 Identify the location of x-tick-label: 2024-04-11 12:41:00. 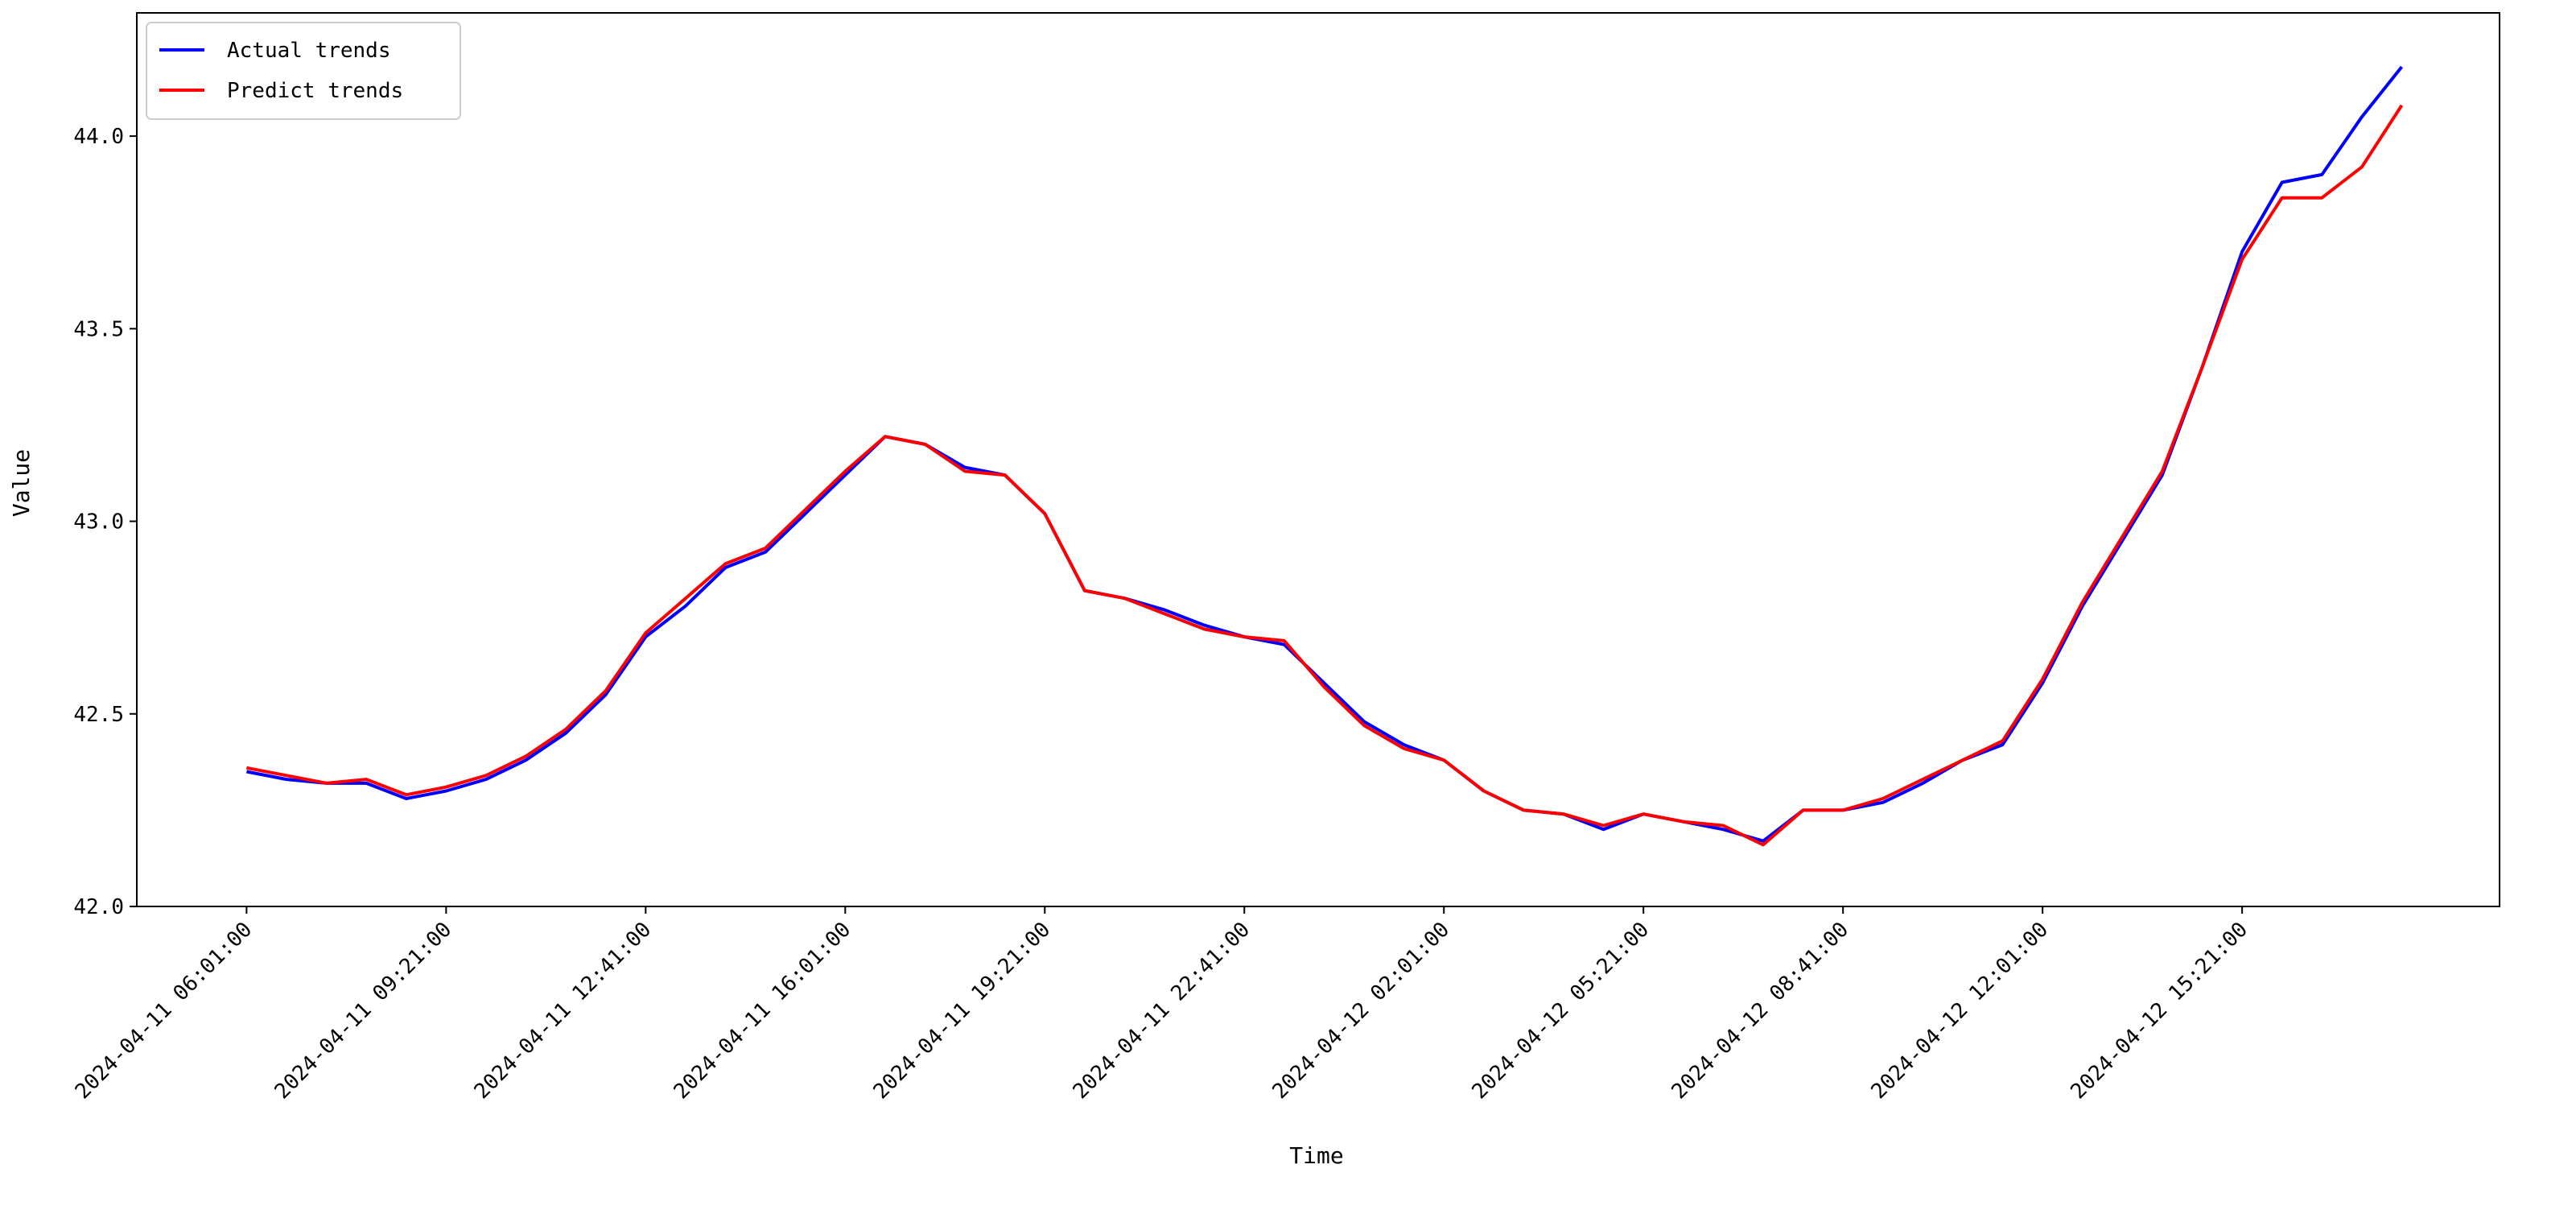
(563, 1011).